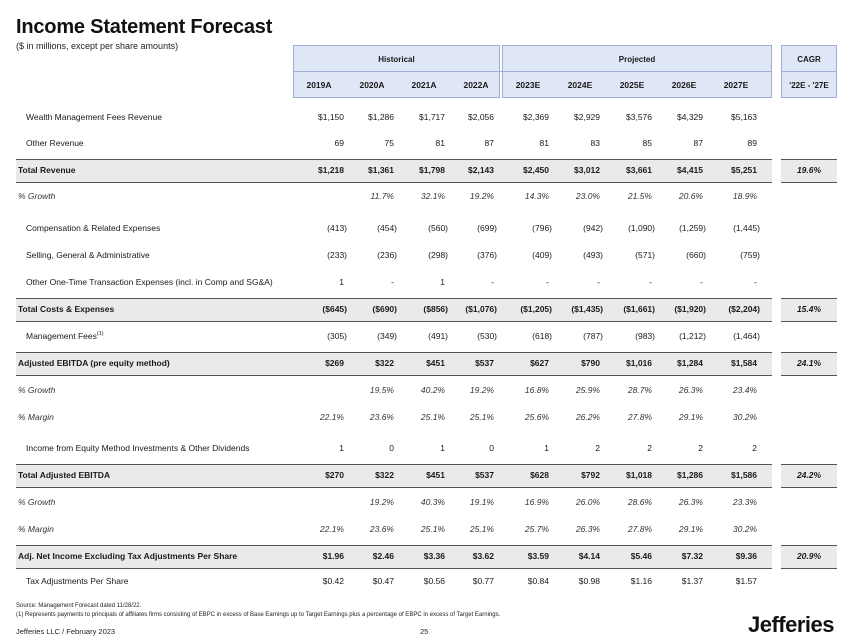 The height and width of the screenshot is (638, 850). I want to click on row-value: $0.98, so click(589, 581).